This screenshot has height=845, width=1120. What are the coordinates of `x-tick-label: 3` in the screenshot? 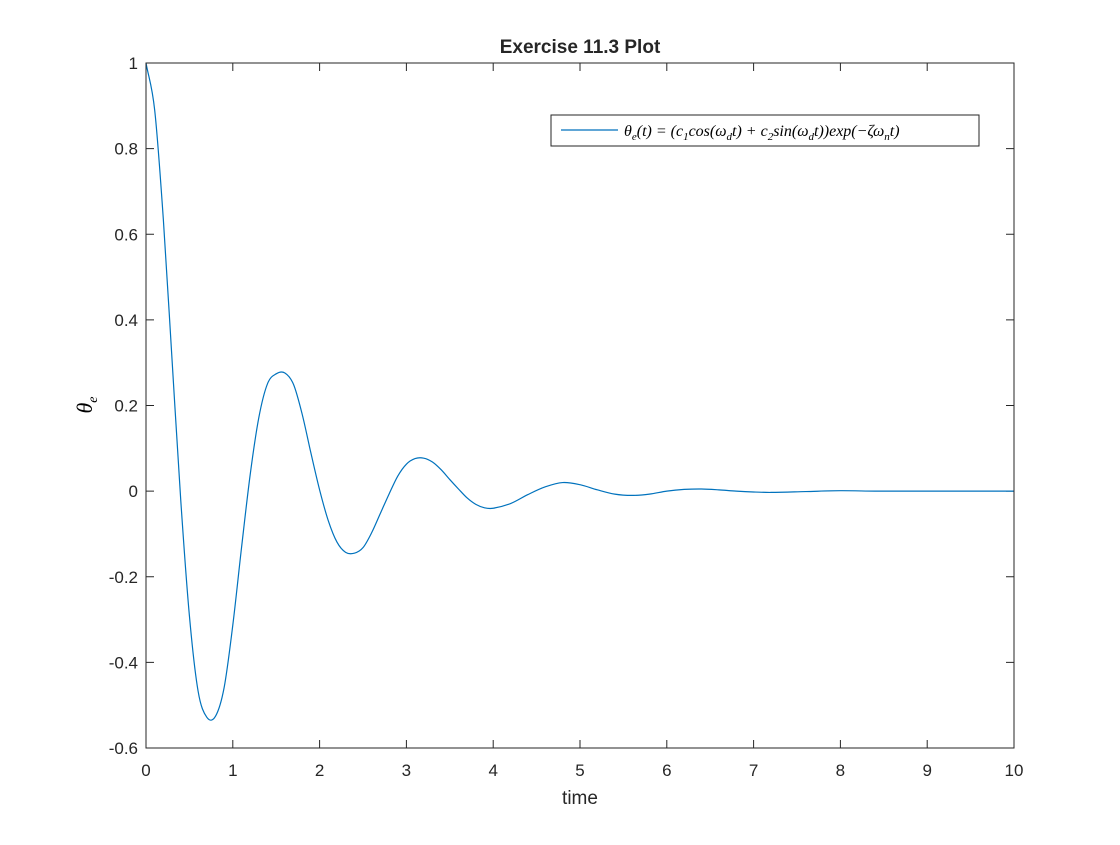 It's located at (406, 770).